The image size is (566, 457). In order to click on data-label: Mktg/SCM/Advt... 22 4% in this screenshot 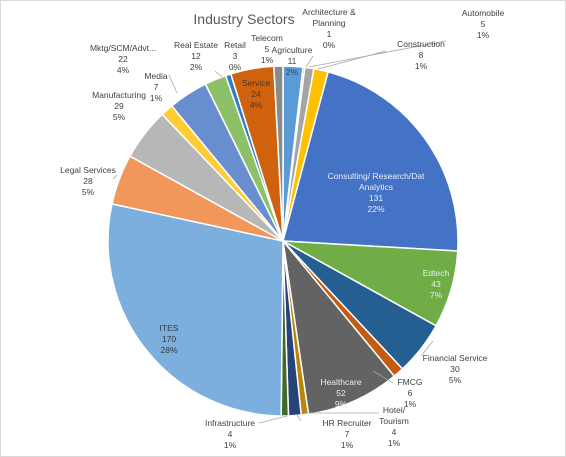, I will do `click(123, 59)`.